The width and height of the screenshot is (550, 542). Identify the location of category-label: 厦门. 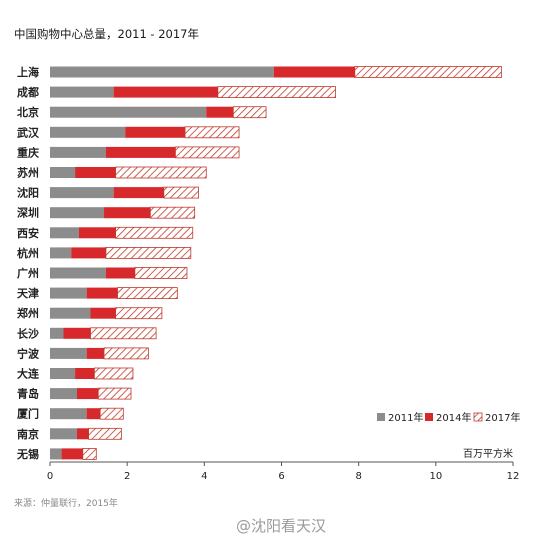
(28, 414).